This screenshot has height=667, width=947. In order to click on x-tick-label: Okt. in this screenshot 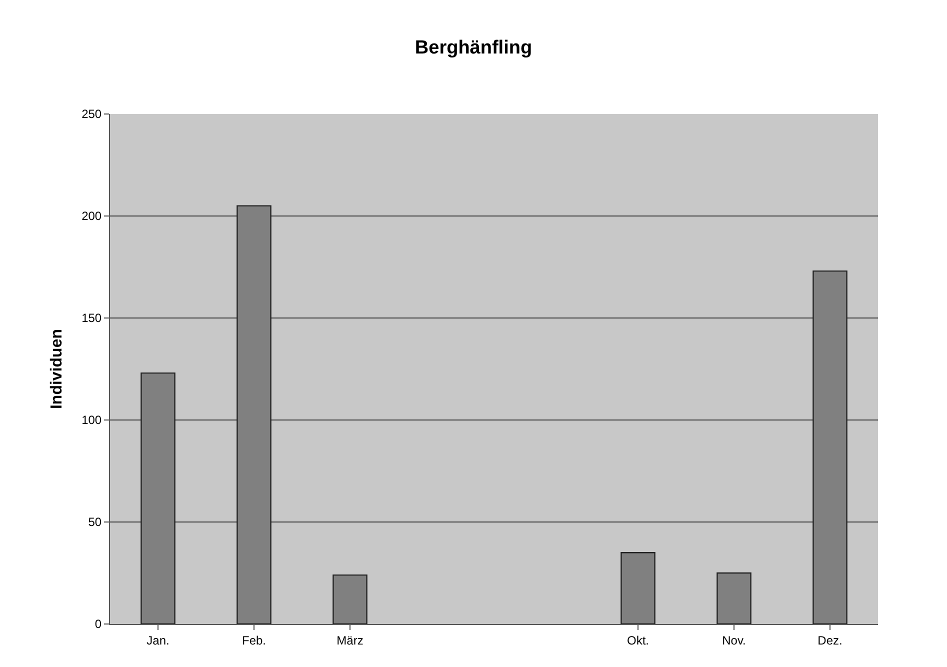, I will do `click(638, 640)`.